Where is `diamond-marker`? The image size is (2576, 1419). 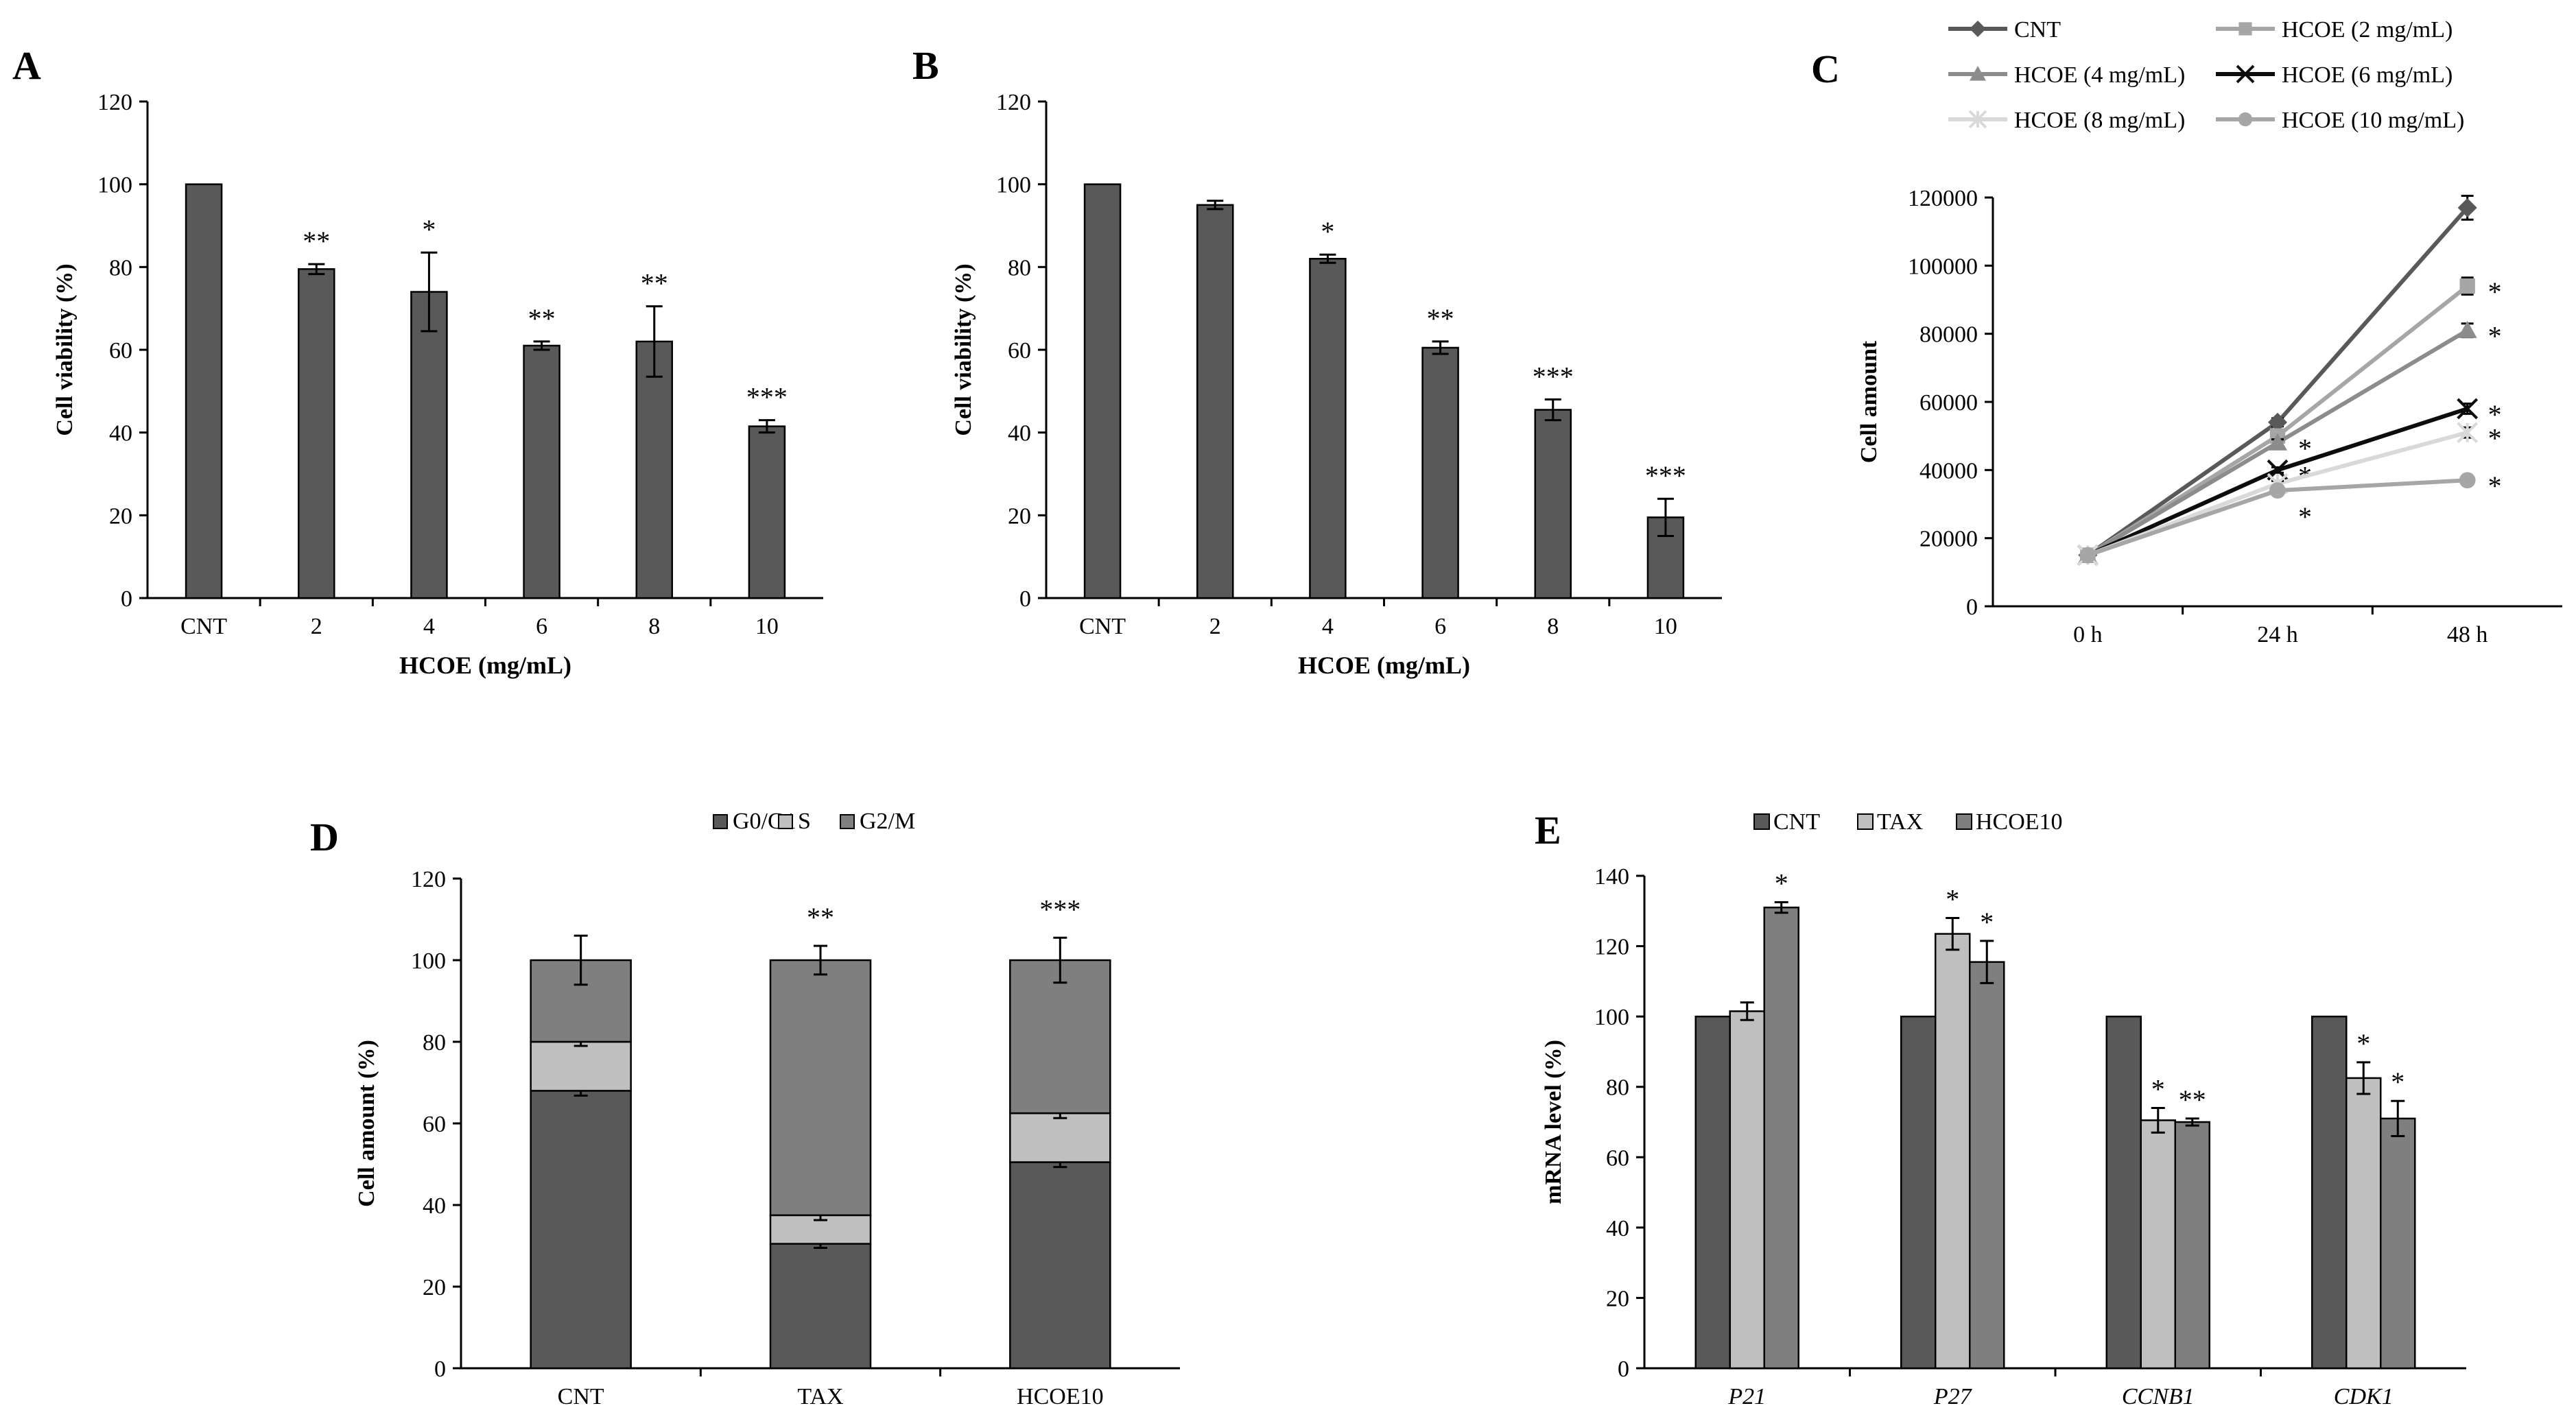
diamond-marker is located at coordinates (1978, 29).